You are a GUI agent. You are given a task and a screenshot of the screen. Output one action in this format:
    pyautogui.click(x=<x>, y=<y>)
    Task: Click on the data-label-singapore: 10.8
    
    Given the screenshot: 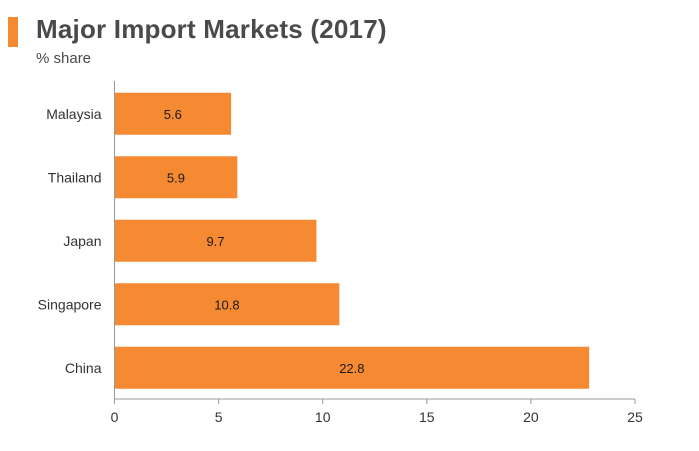 What is the action you would take?
    pyautogui.click(x=226, y=304)
    